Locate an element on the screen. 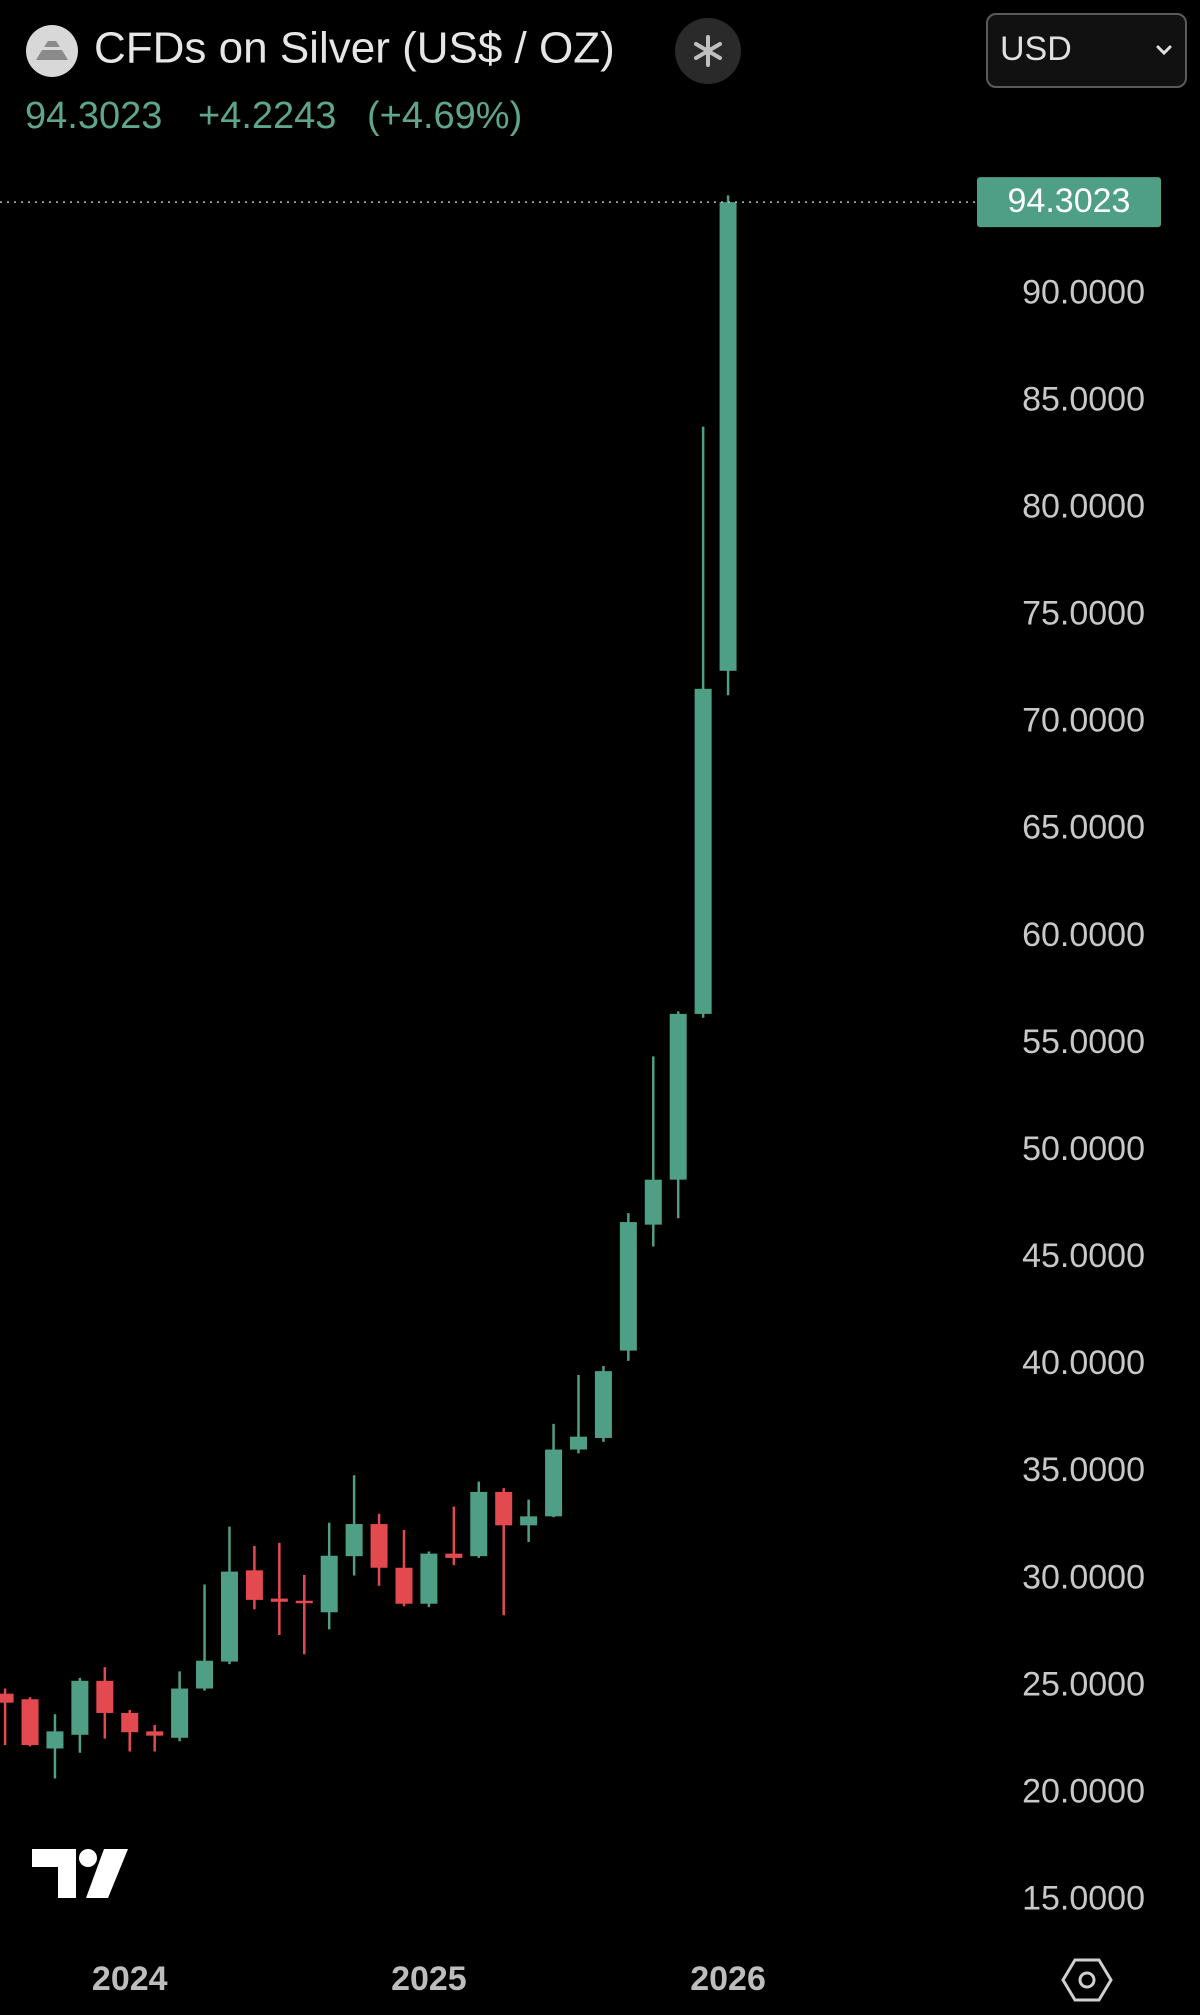 This screenshot has height=2015, width=1200. x-tick-label: 2026 is located at coordinates (728, 1979).